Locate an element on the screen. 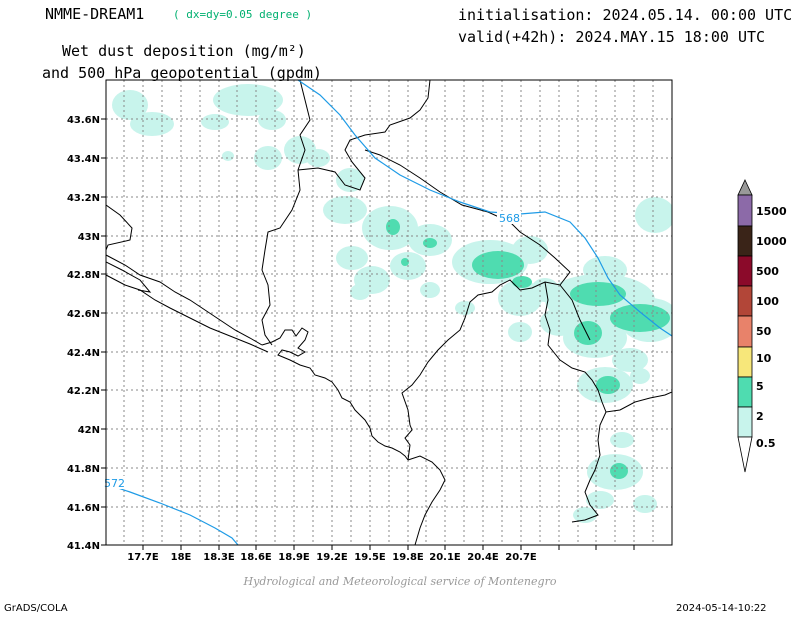 This screenshot has height=618, width=800. lat-label: 42.6N is located at coordinates (83, 314).